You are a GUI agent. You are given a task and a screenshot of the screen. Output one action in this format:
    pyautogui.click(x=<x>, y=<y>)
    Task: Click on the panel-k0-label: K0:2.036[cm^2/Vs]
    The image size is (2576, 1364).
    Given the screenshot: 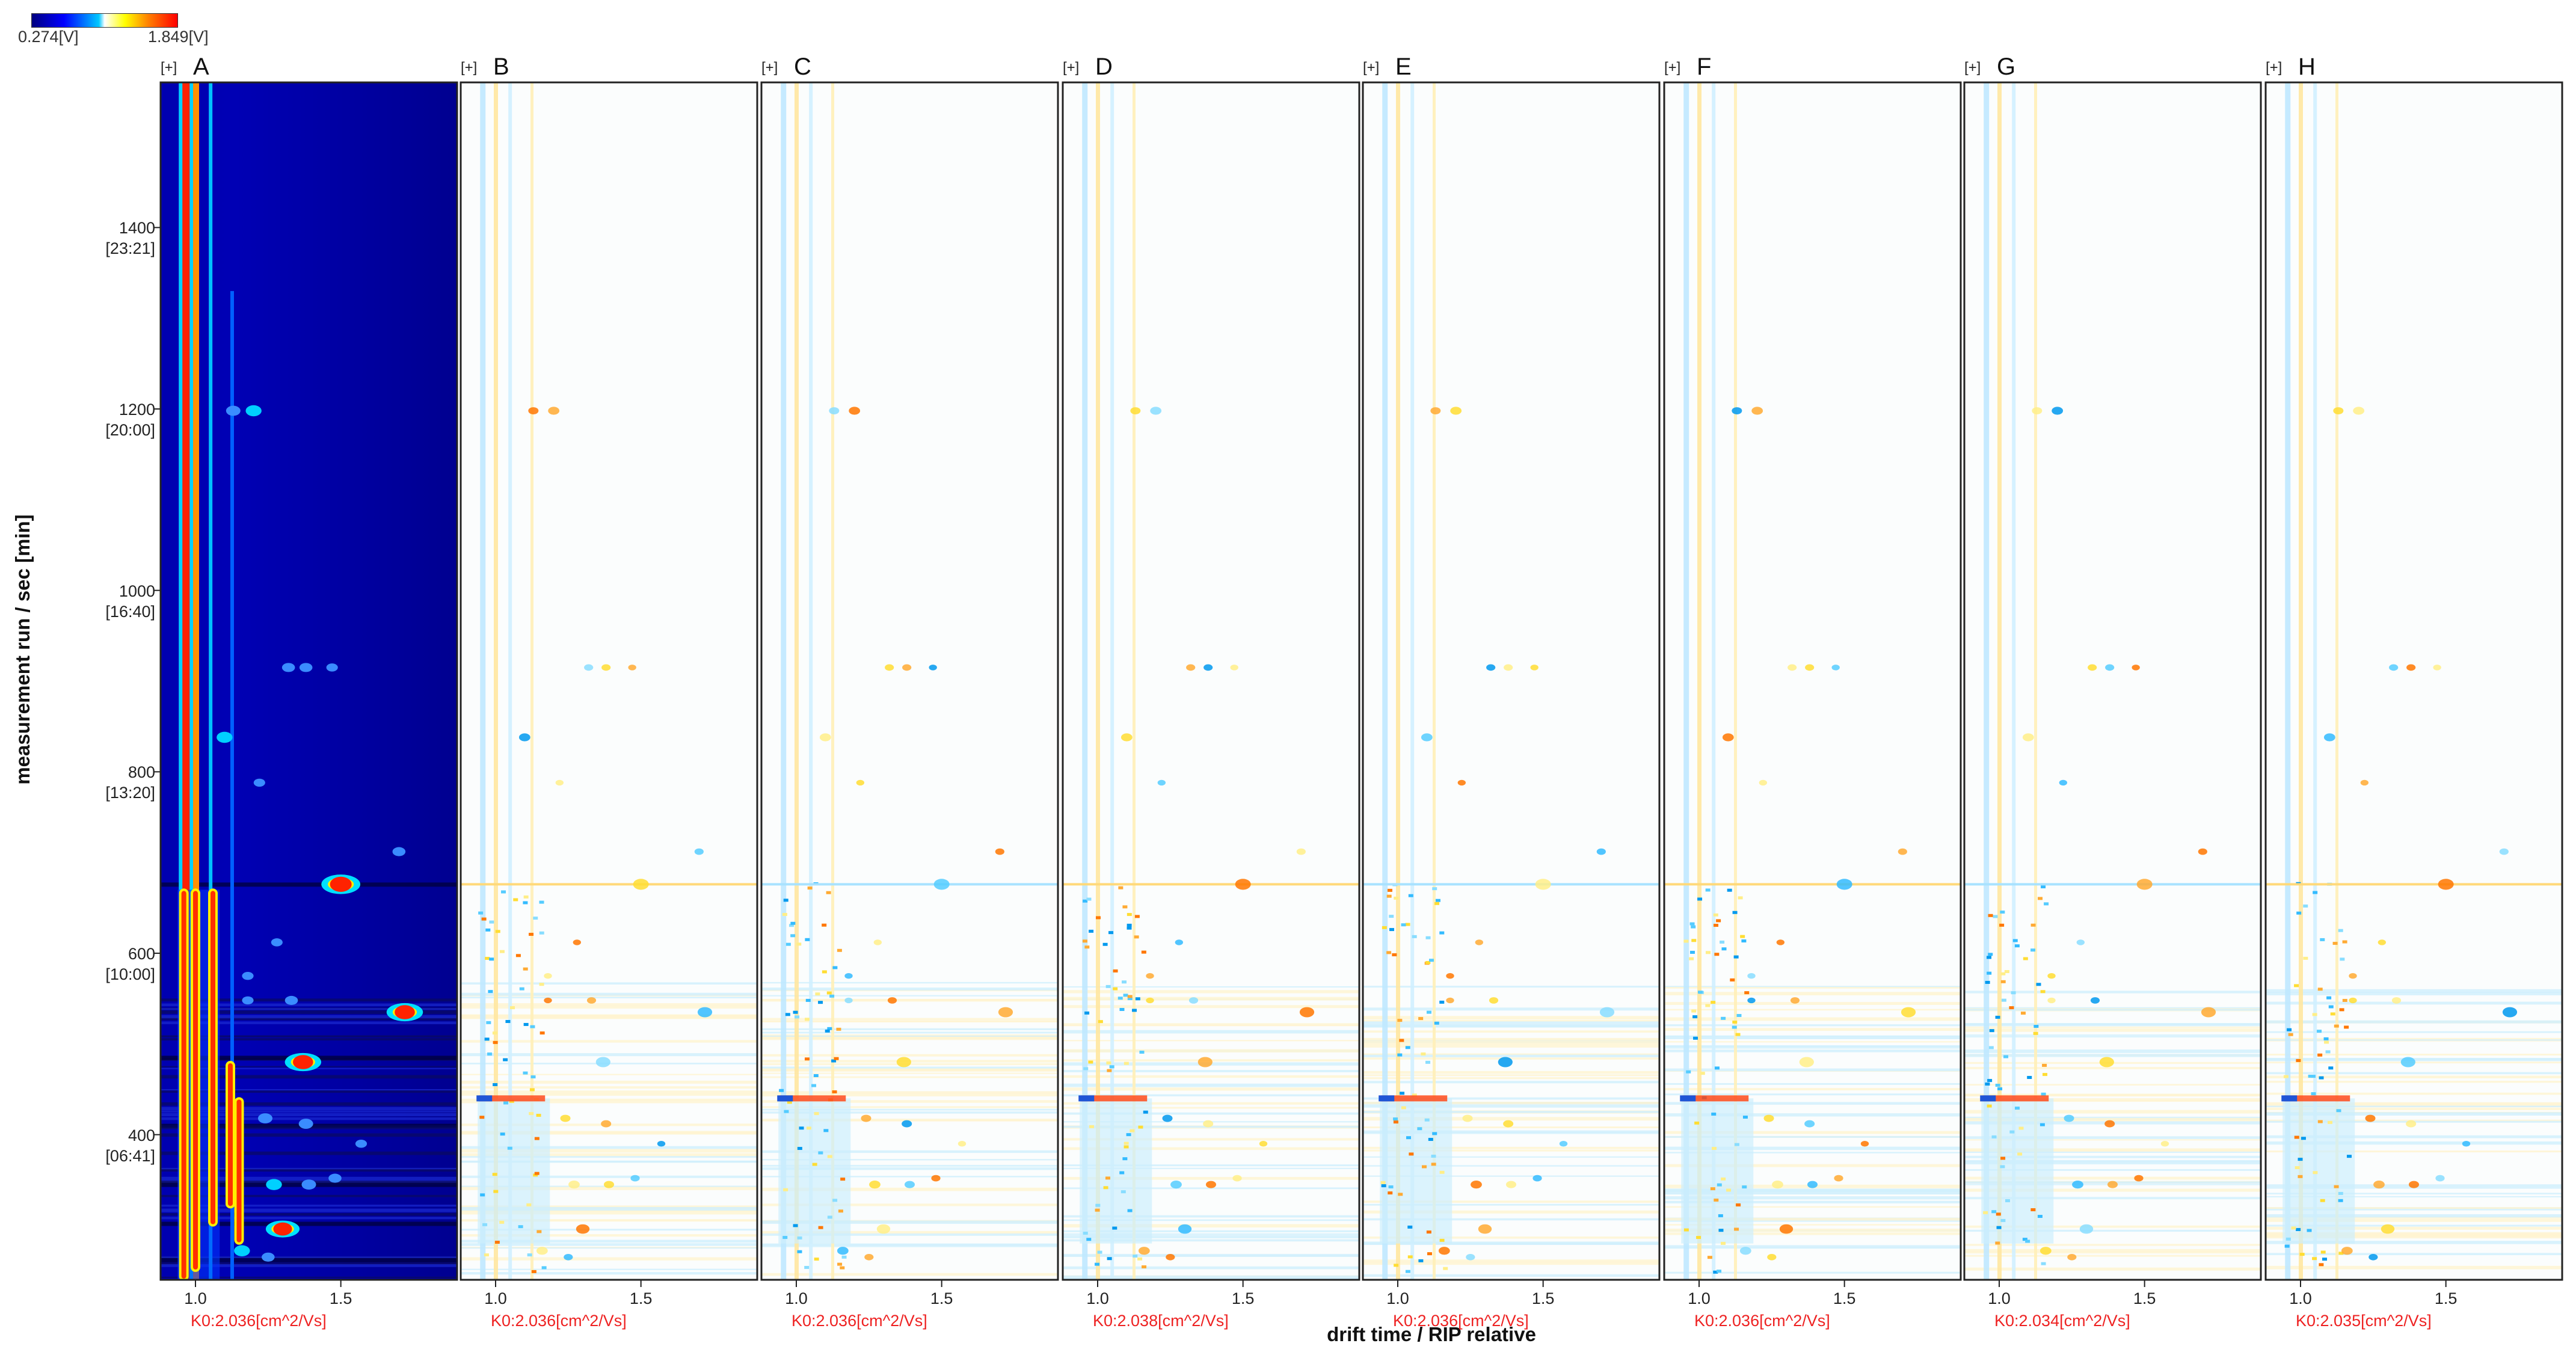 What is the action you would take?
    pyautogui.click(x=259, y=1321)
    